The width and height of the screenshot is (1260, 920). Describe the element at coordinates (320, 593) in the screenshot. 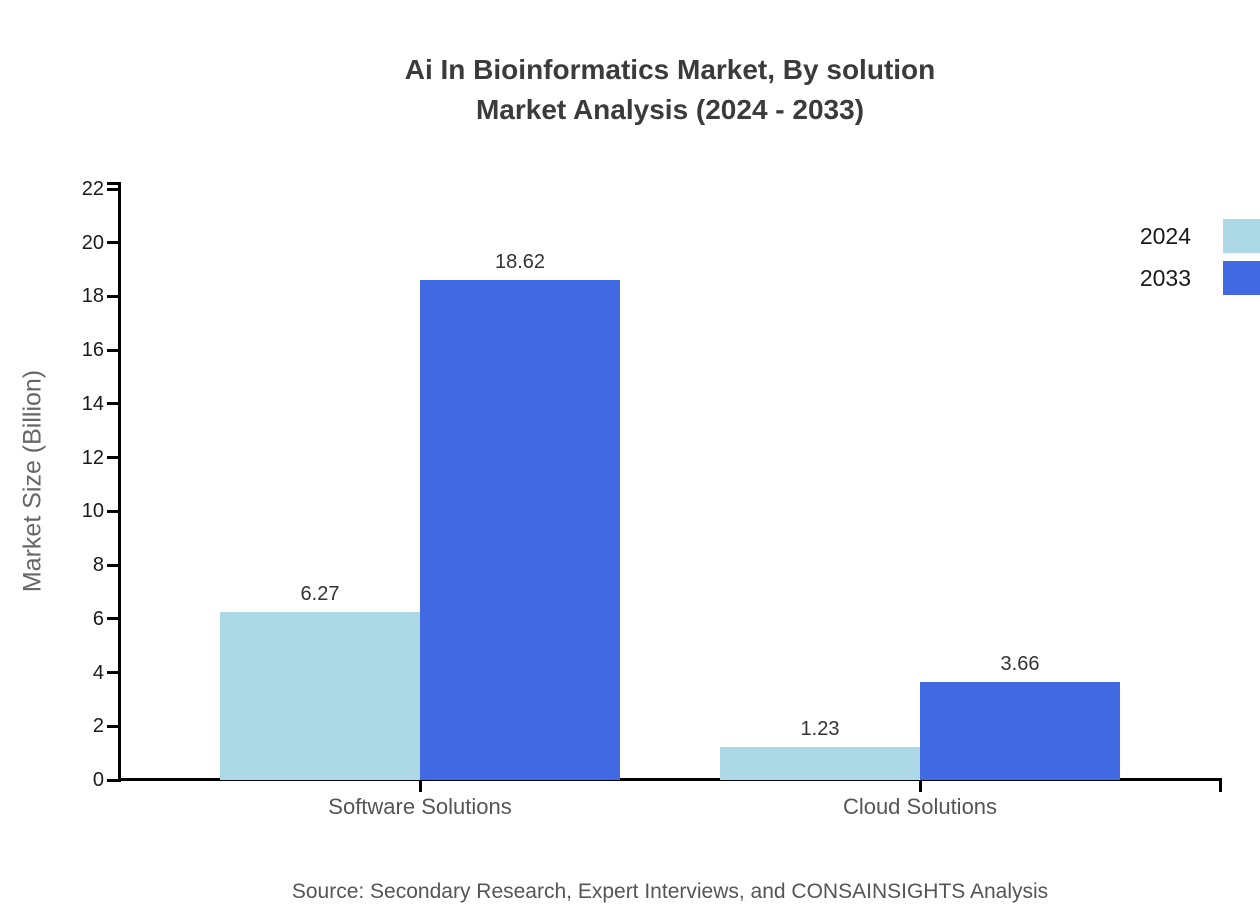

I see `bar-value-label: 6.27` at that location.